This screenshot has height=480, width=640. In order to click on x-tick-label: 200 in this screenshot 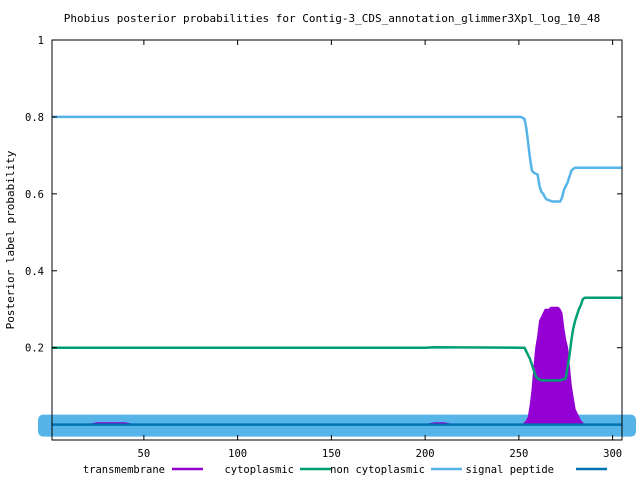, I will do `click(425, 454)`.